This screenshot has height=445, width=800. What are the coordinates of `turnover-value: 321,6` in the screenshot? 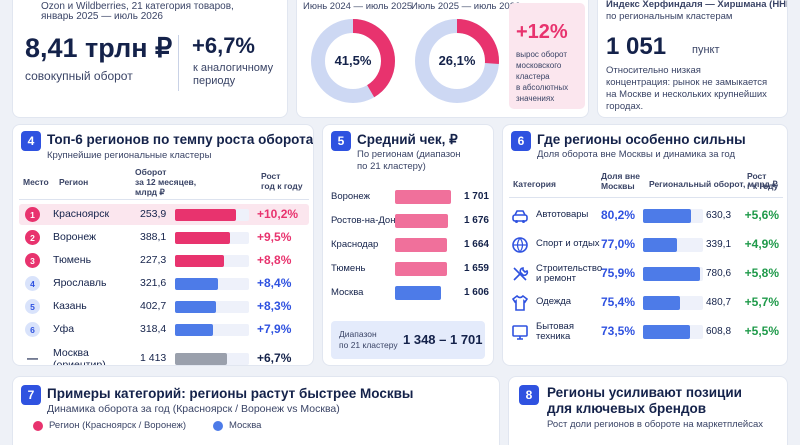 It's located at (153, 283).